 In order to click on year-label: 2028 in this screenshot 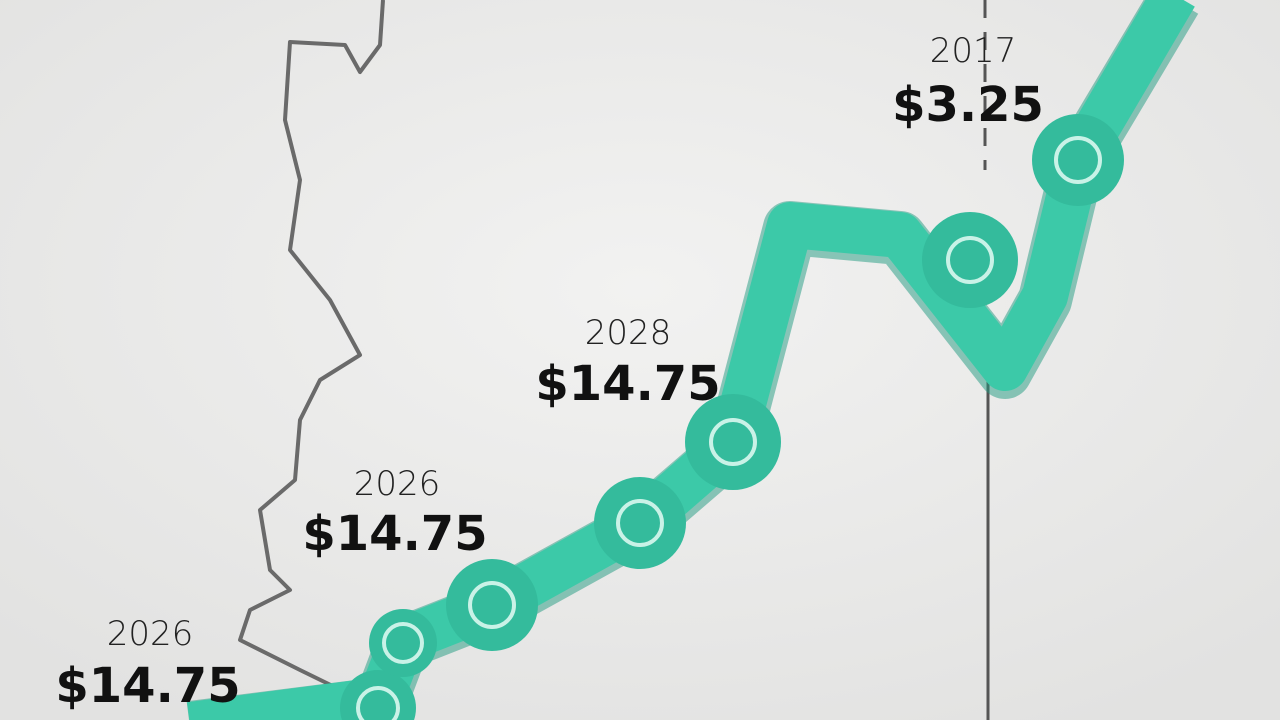, I will do `click(628, 333)`.